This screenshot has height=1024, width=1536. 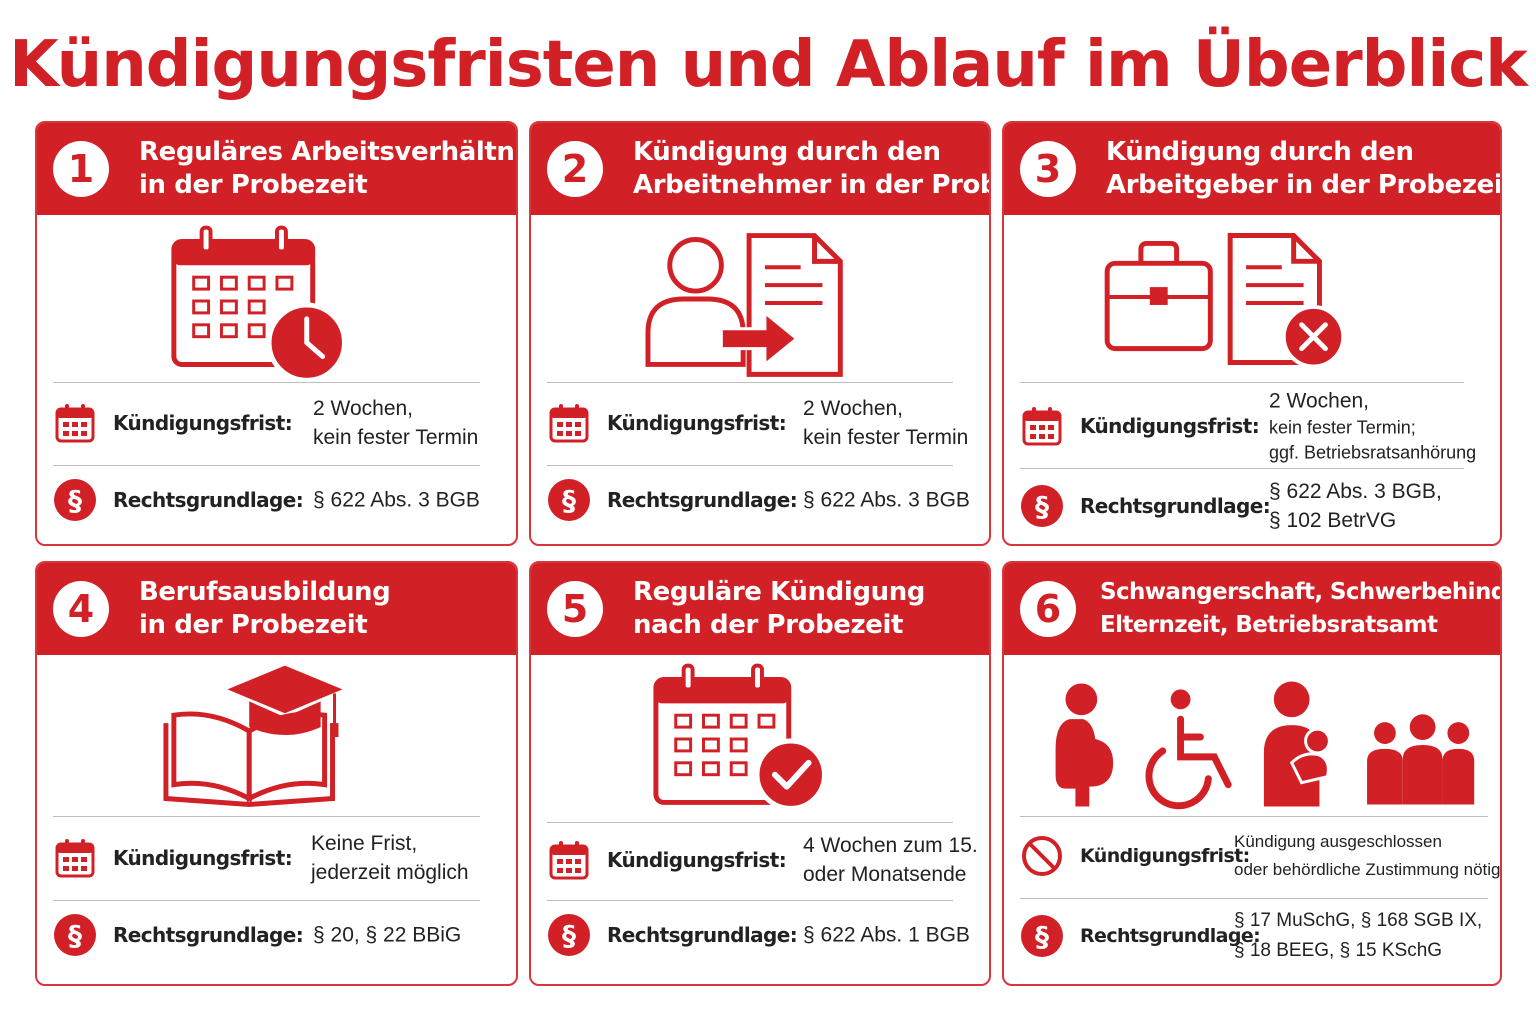 What do you see at coordinates (575, 169) in the screenshot?
I see `card-number: 2` at bounding box center [575, 169].